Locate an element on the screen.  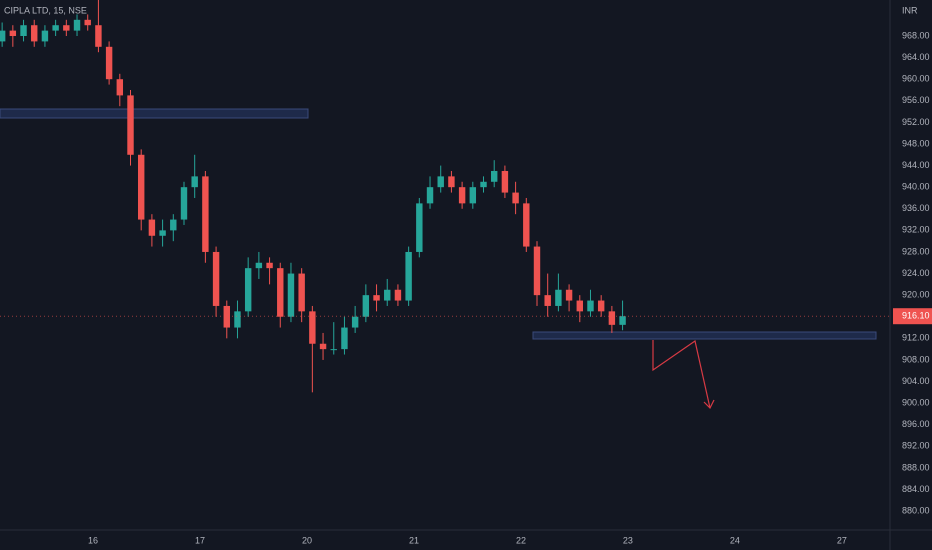
y-tick-label: 904.00 is located at coordinates (916, 381).